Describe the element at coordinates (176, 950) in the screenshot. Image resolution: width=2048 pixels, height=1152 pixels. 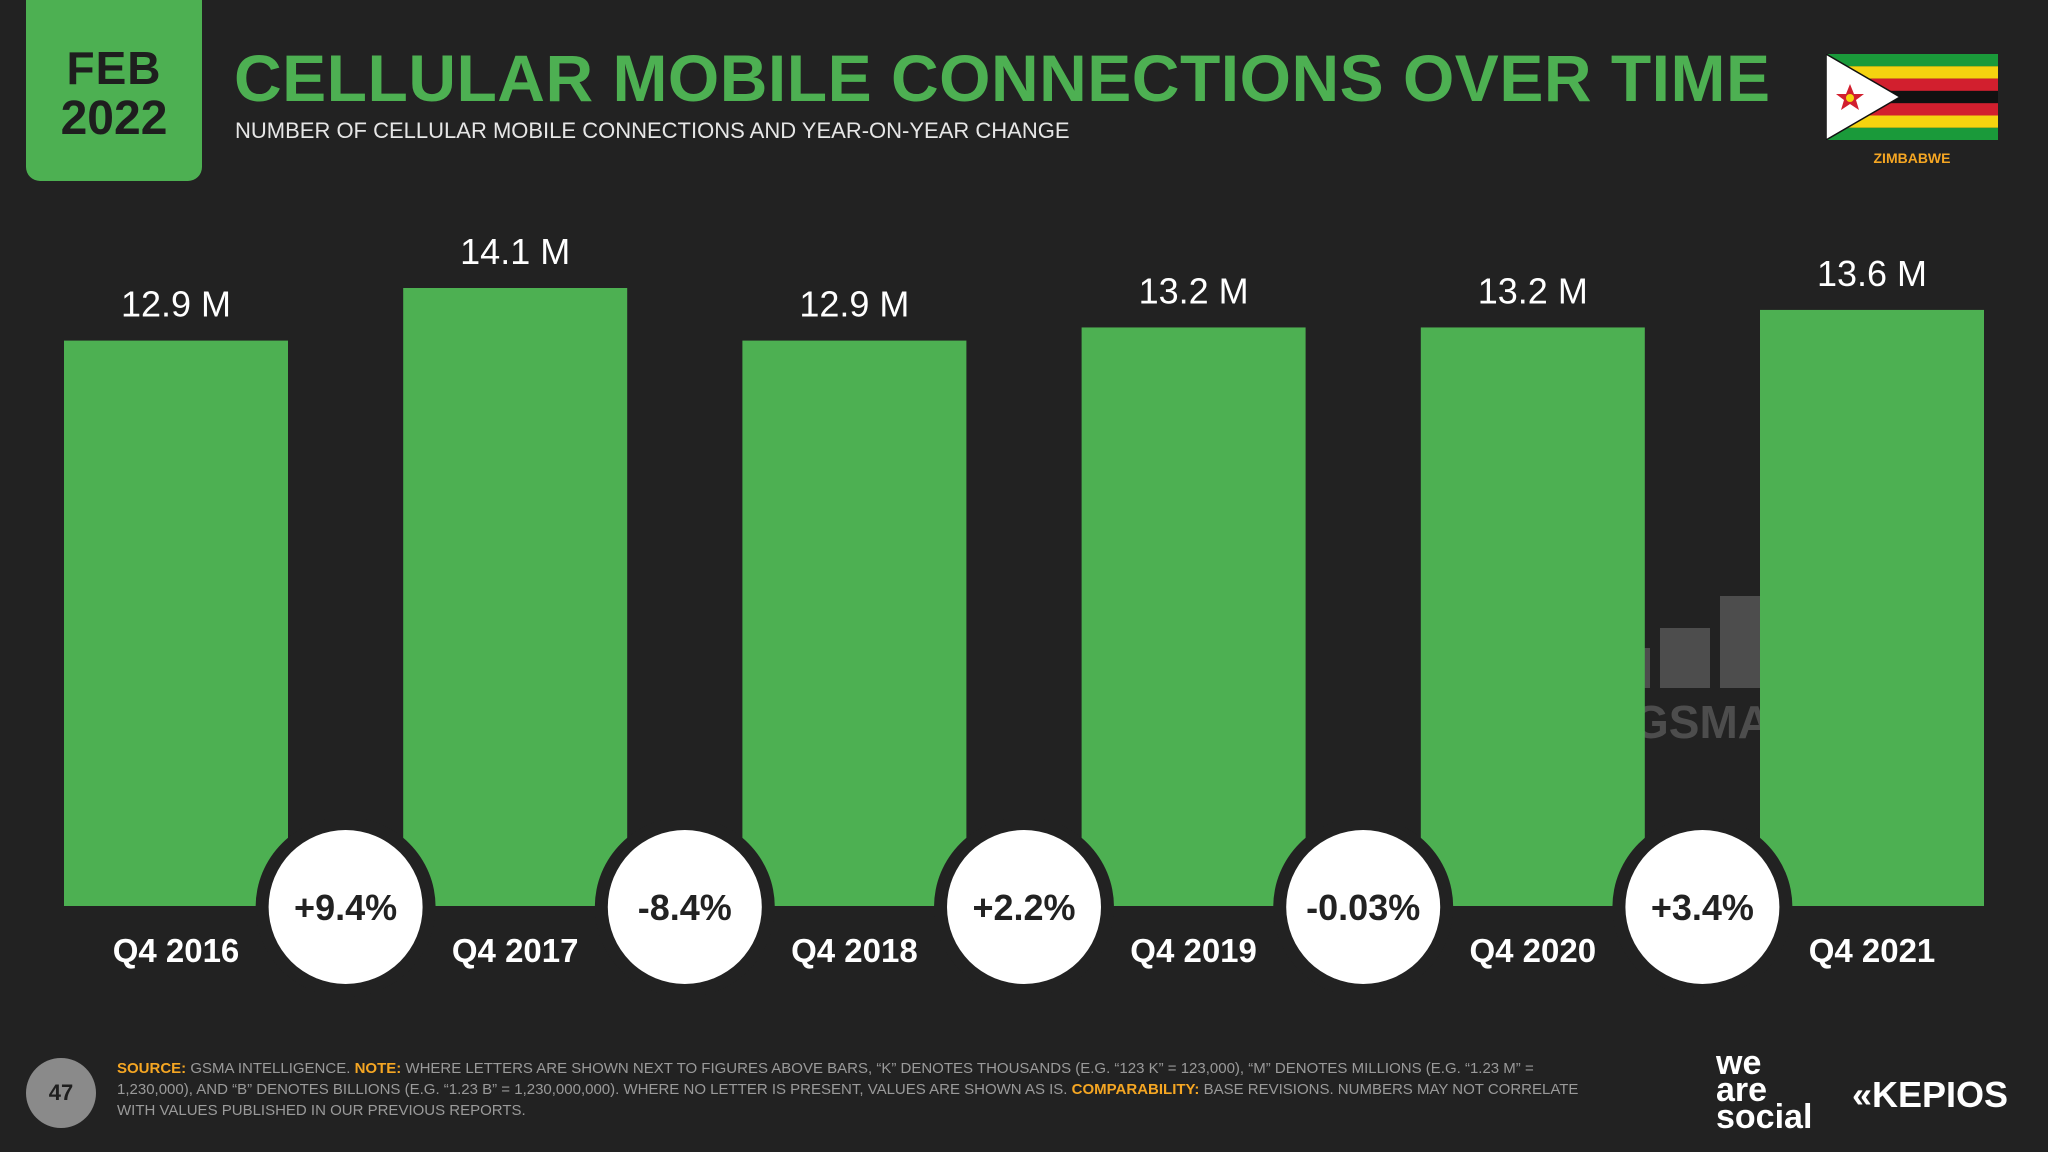
I see `category-label: Q4 2016` at that location.